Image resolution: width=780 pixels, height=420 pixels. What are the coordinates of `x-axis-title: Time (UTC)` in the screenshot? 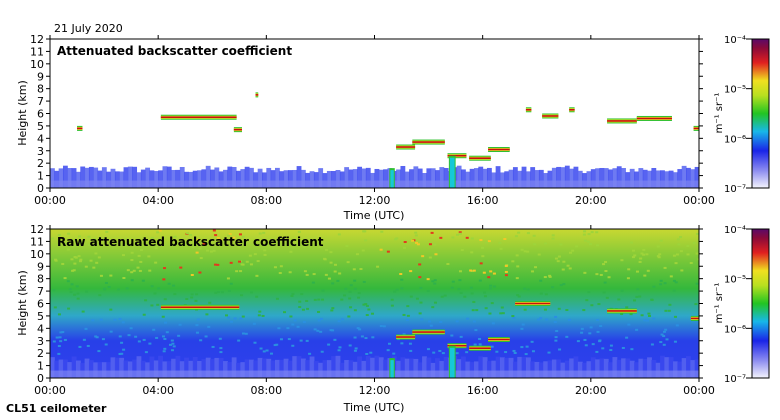 It's located at (374, 215).